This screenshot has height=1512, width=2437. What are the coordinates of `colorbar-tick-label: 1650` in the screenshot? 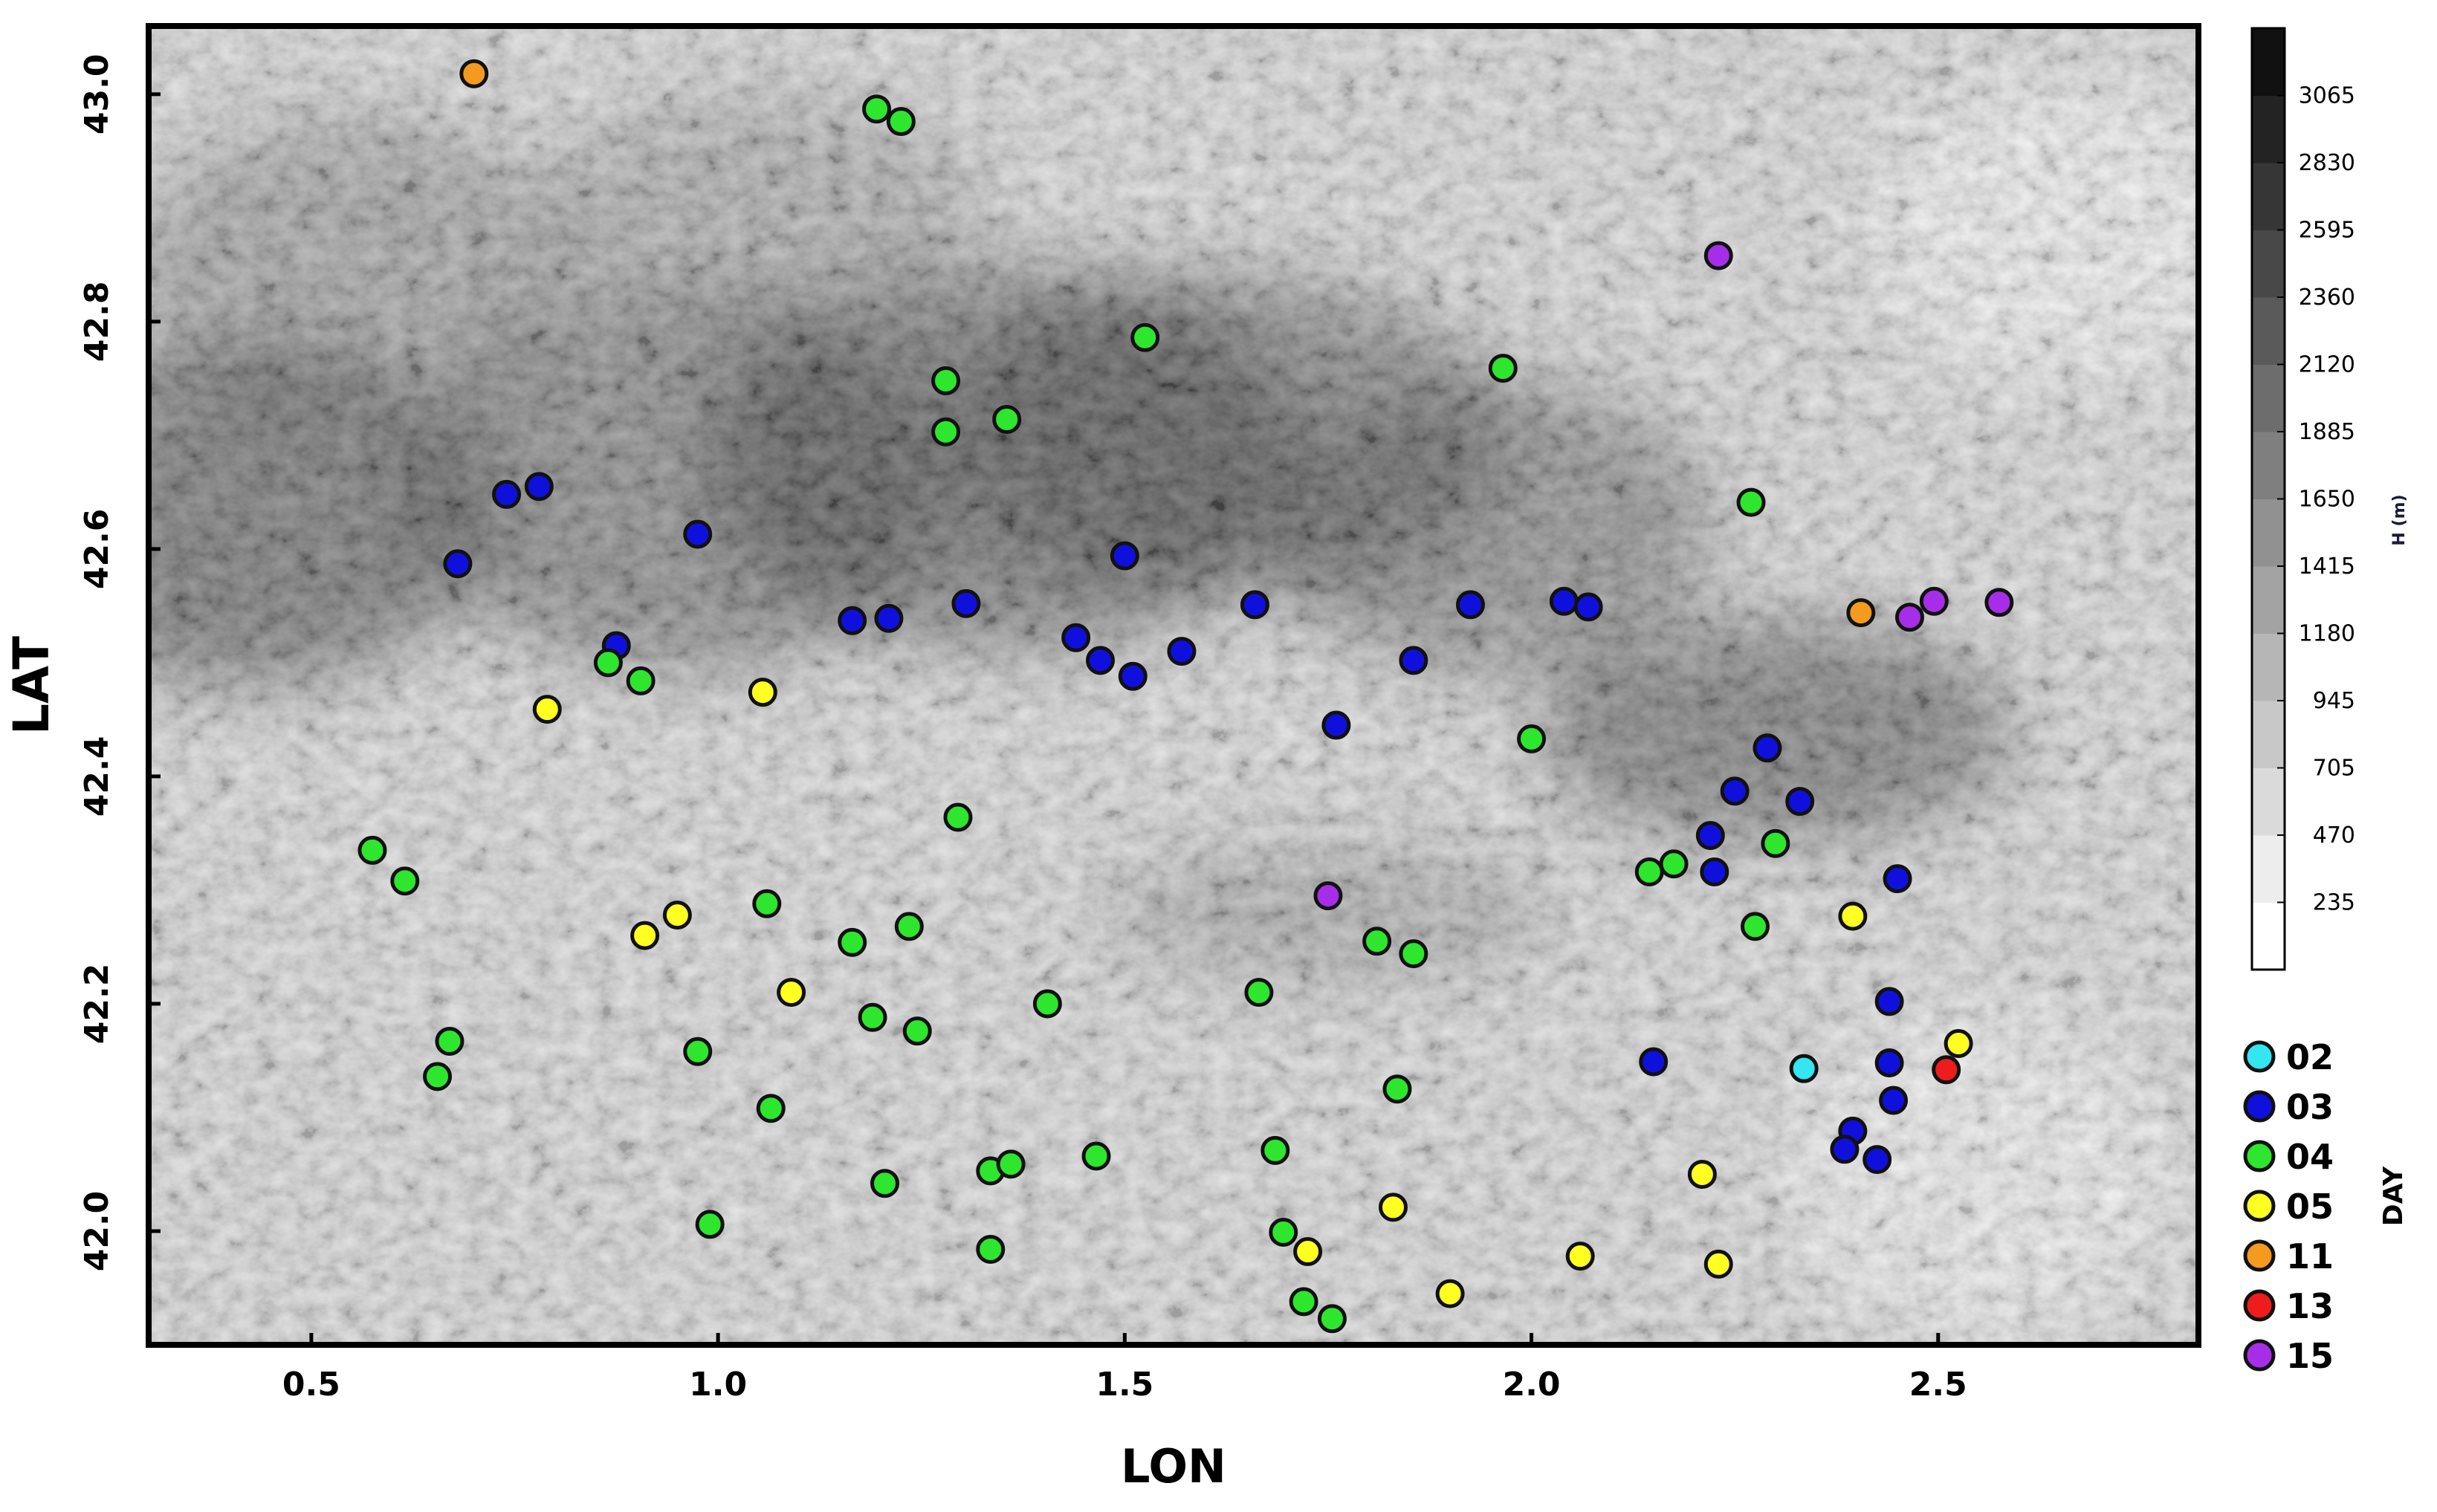 It's located at (2327, 500).